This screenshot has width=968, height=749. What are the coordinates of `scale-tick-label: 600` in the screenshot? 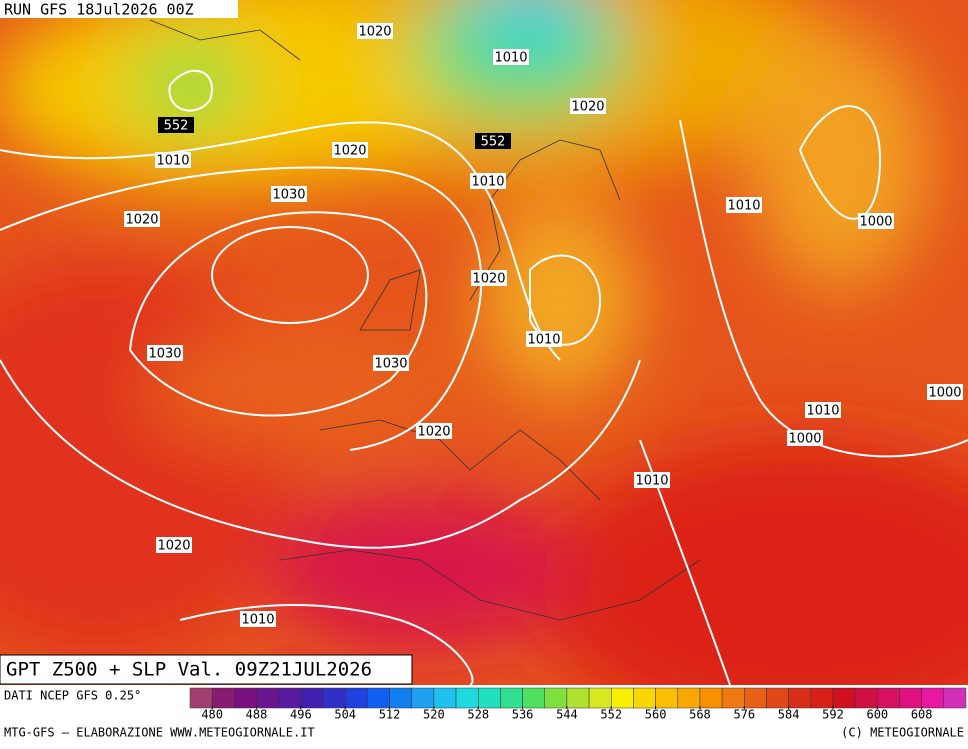 It's located at (877, 715).